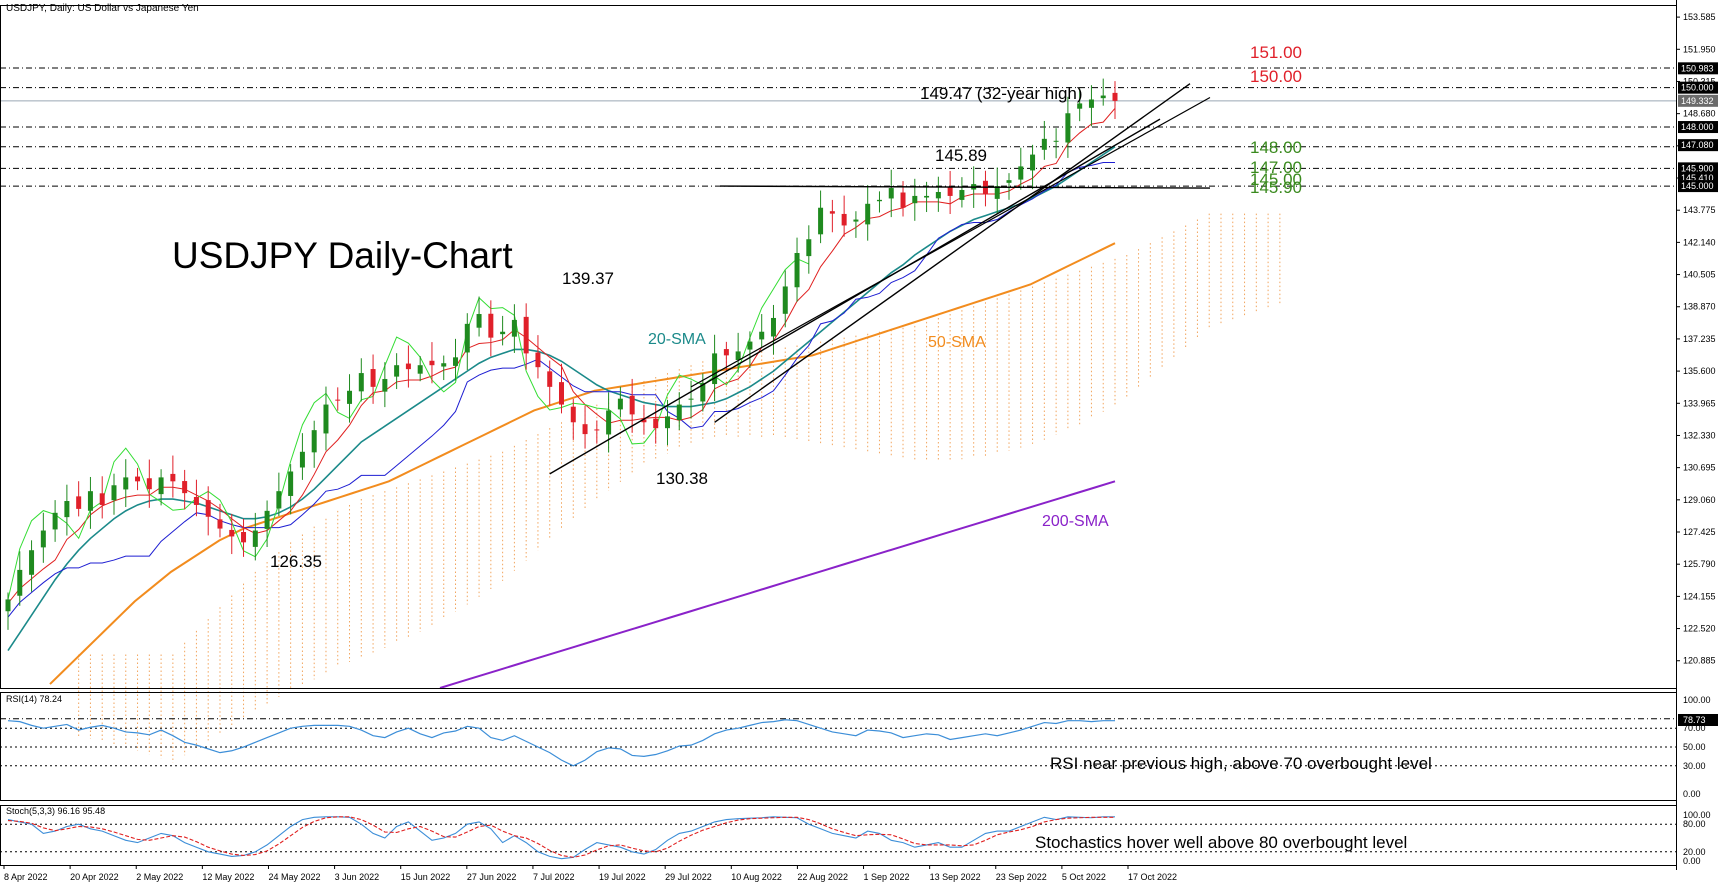 The width and height of the screenshot is (1720, 888). I want to click on x-tick-label: 24 May 2022, so click(294, 877).